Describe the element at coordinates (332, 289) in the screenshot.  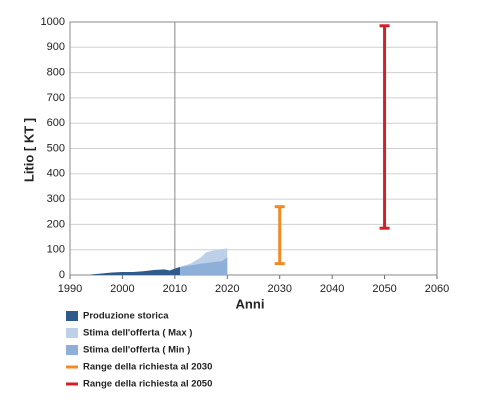
I see `x-tick-label: 2040` at that location.